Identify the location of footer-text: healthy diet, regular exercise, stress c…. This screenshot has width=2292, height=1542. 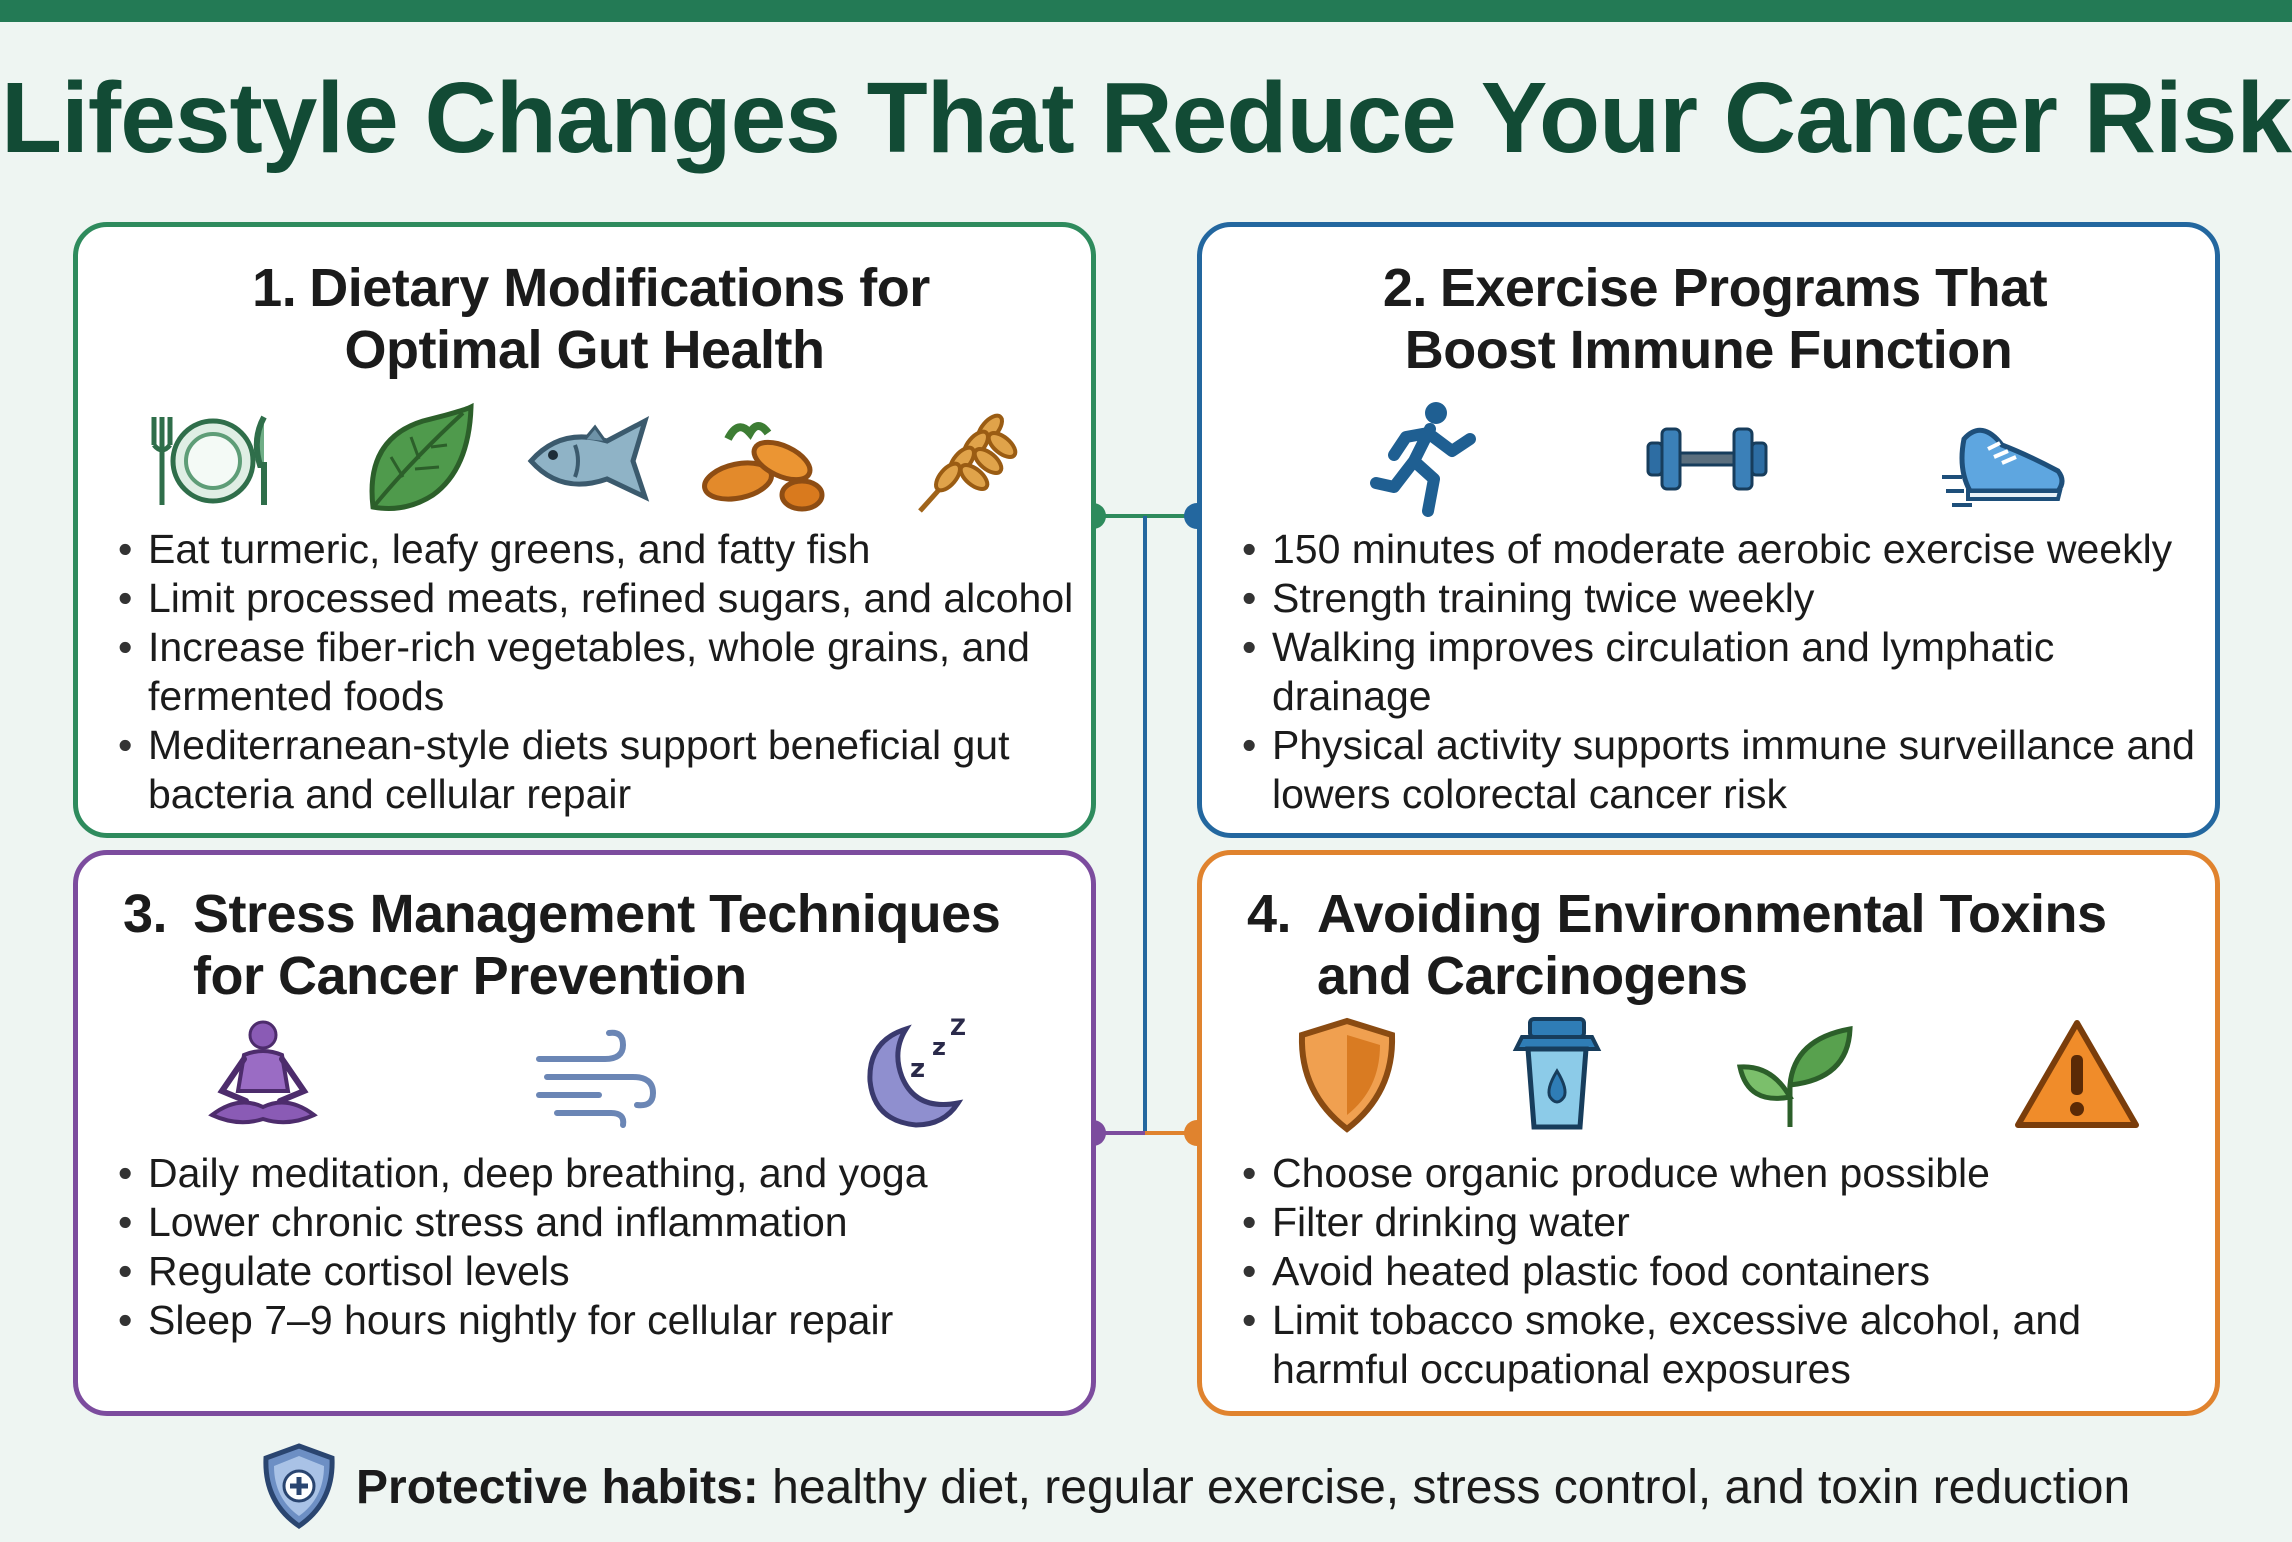
(1444, 1487).